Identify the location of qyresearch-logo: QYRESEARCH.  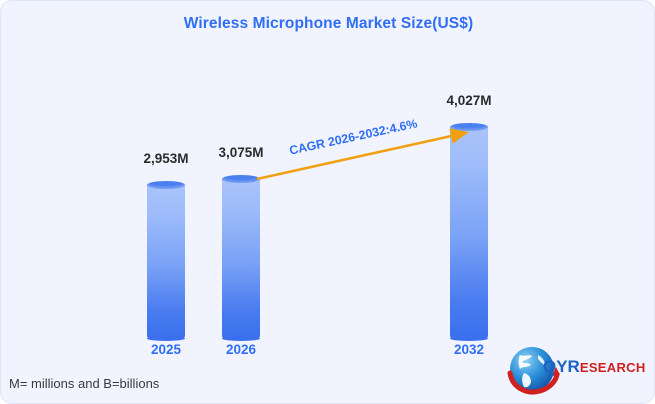
(572, 370).